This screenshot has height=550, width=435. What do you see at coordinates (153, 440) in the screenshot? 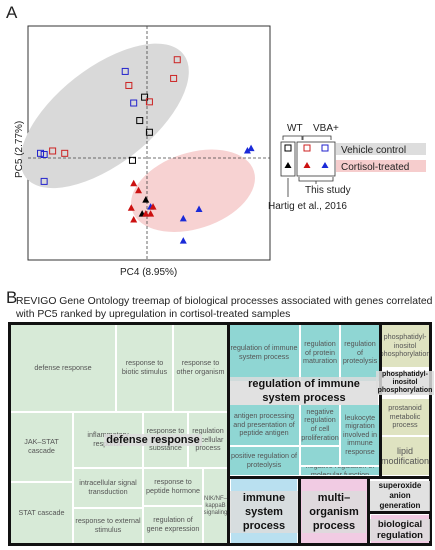
I see `label-defense-response: defense response` at bounding box center [153, 440].